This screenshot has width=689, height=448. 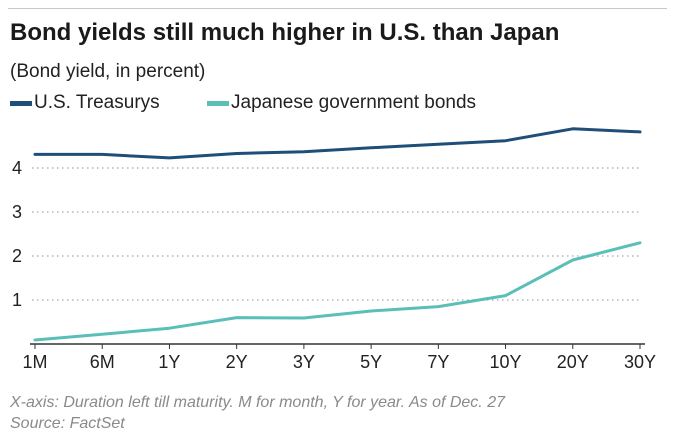 I want to click on y-tick-label: 2, so click(x=17, y=256).